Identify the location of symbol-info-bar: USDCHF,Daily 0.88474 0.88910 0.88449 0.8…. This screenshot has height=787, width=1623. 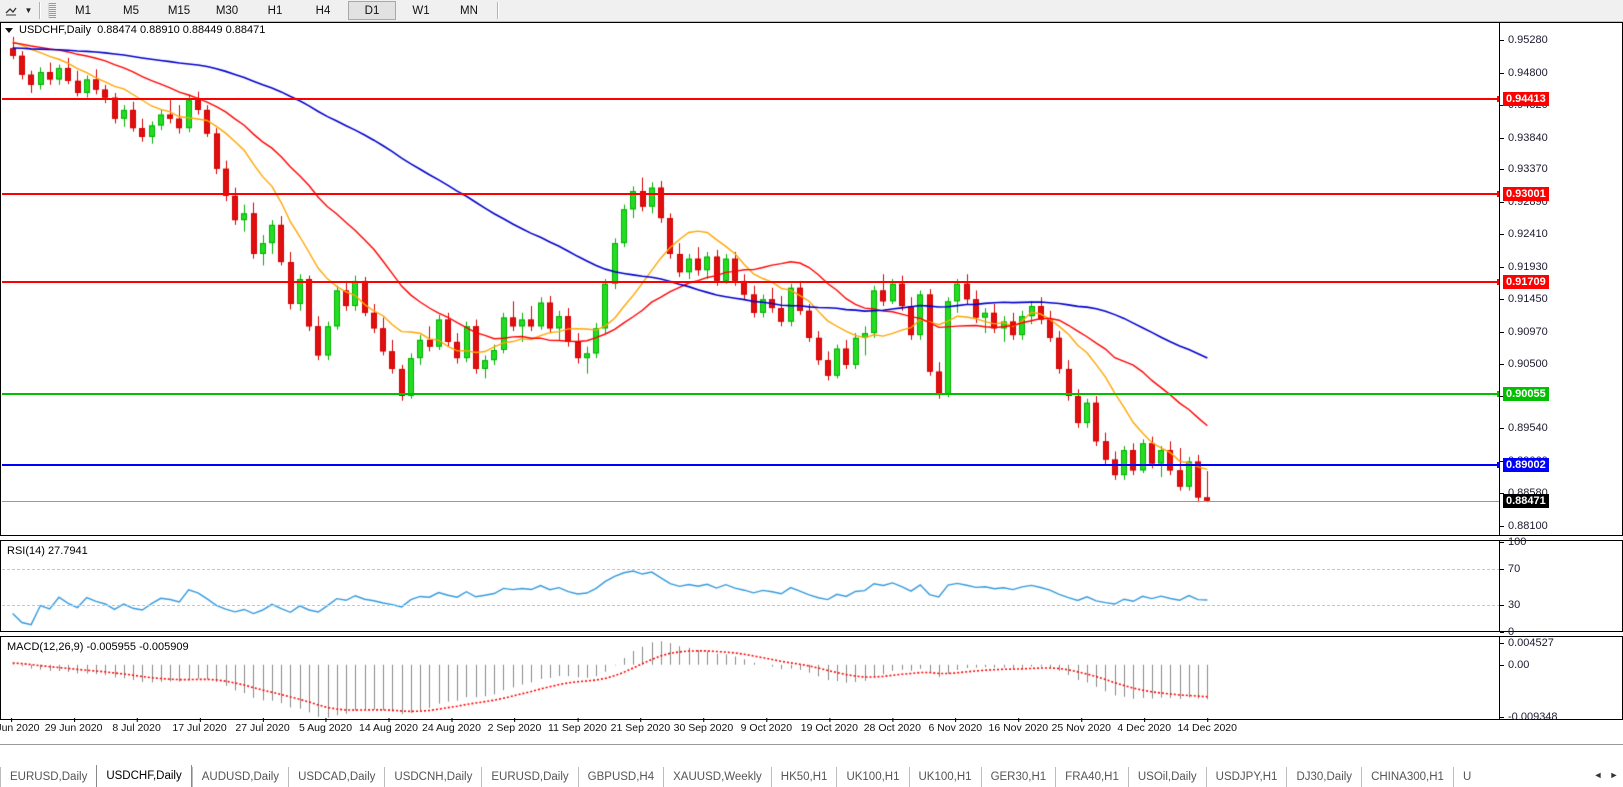
(133, 30).